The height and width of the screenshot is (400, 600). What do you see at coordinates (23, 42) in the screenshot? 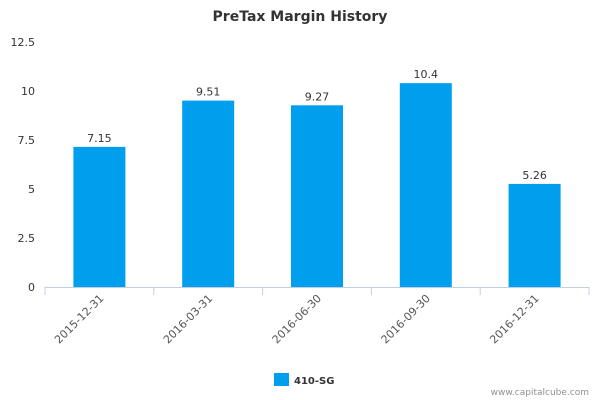
I see `y-tick-label: 12.5` at bounding box center [23, 42].